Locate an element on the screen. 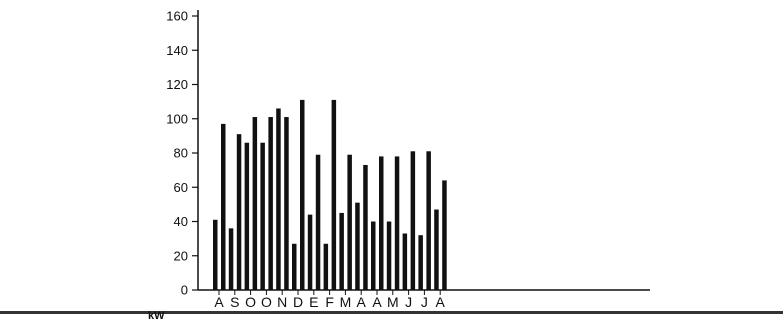  y-tick-label: 160 is located at coordinates (177, 16).